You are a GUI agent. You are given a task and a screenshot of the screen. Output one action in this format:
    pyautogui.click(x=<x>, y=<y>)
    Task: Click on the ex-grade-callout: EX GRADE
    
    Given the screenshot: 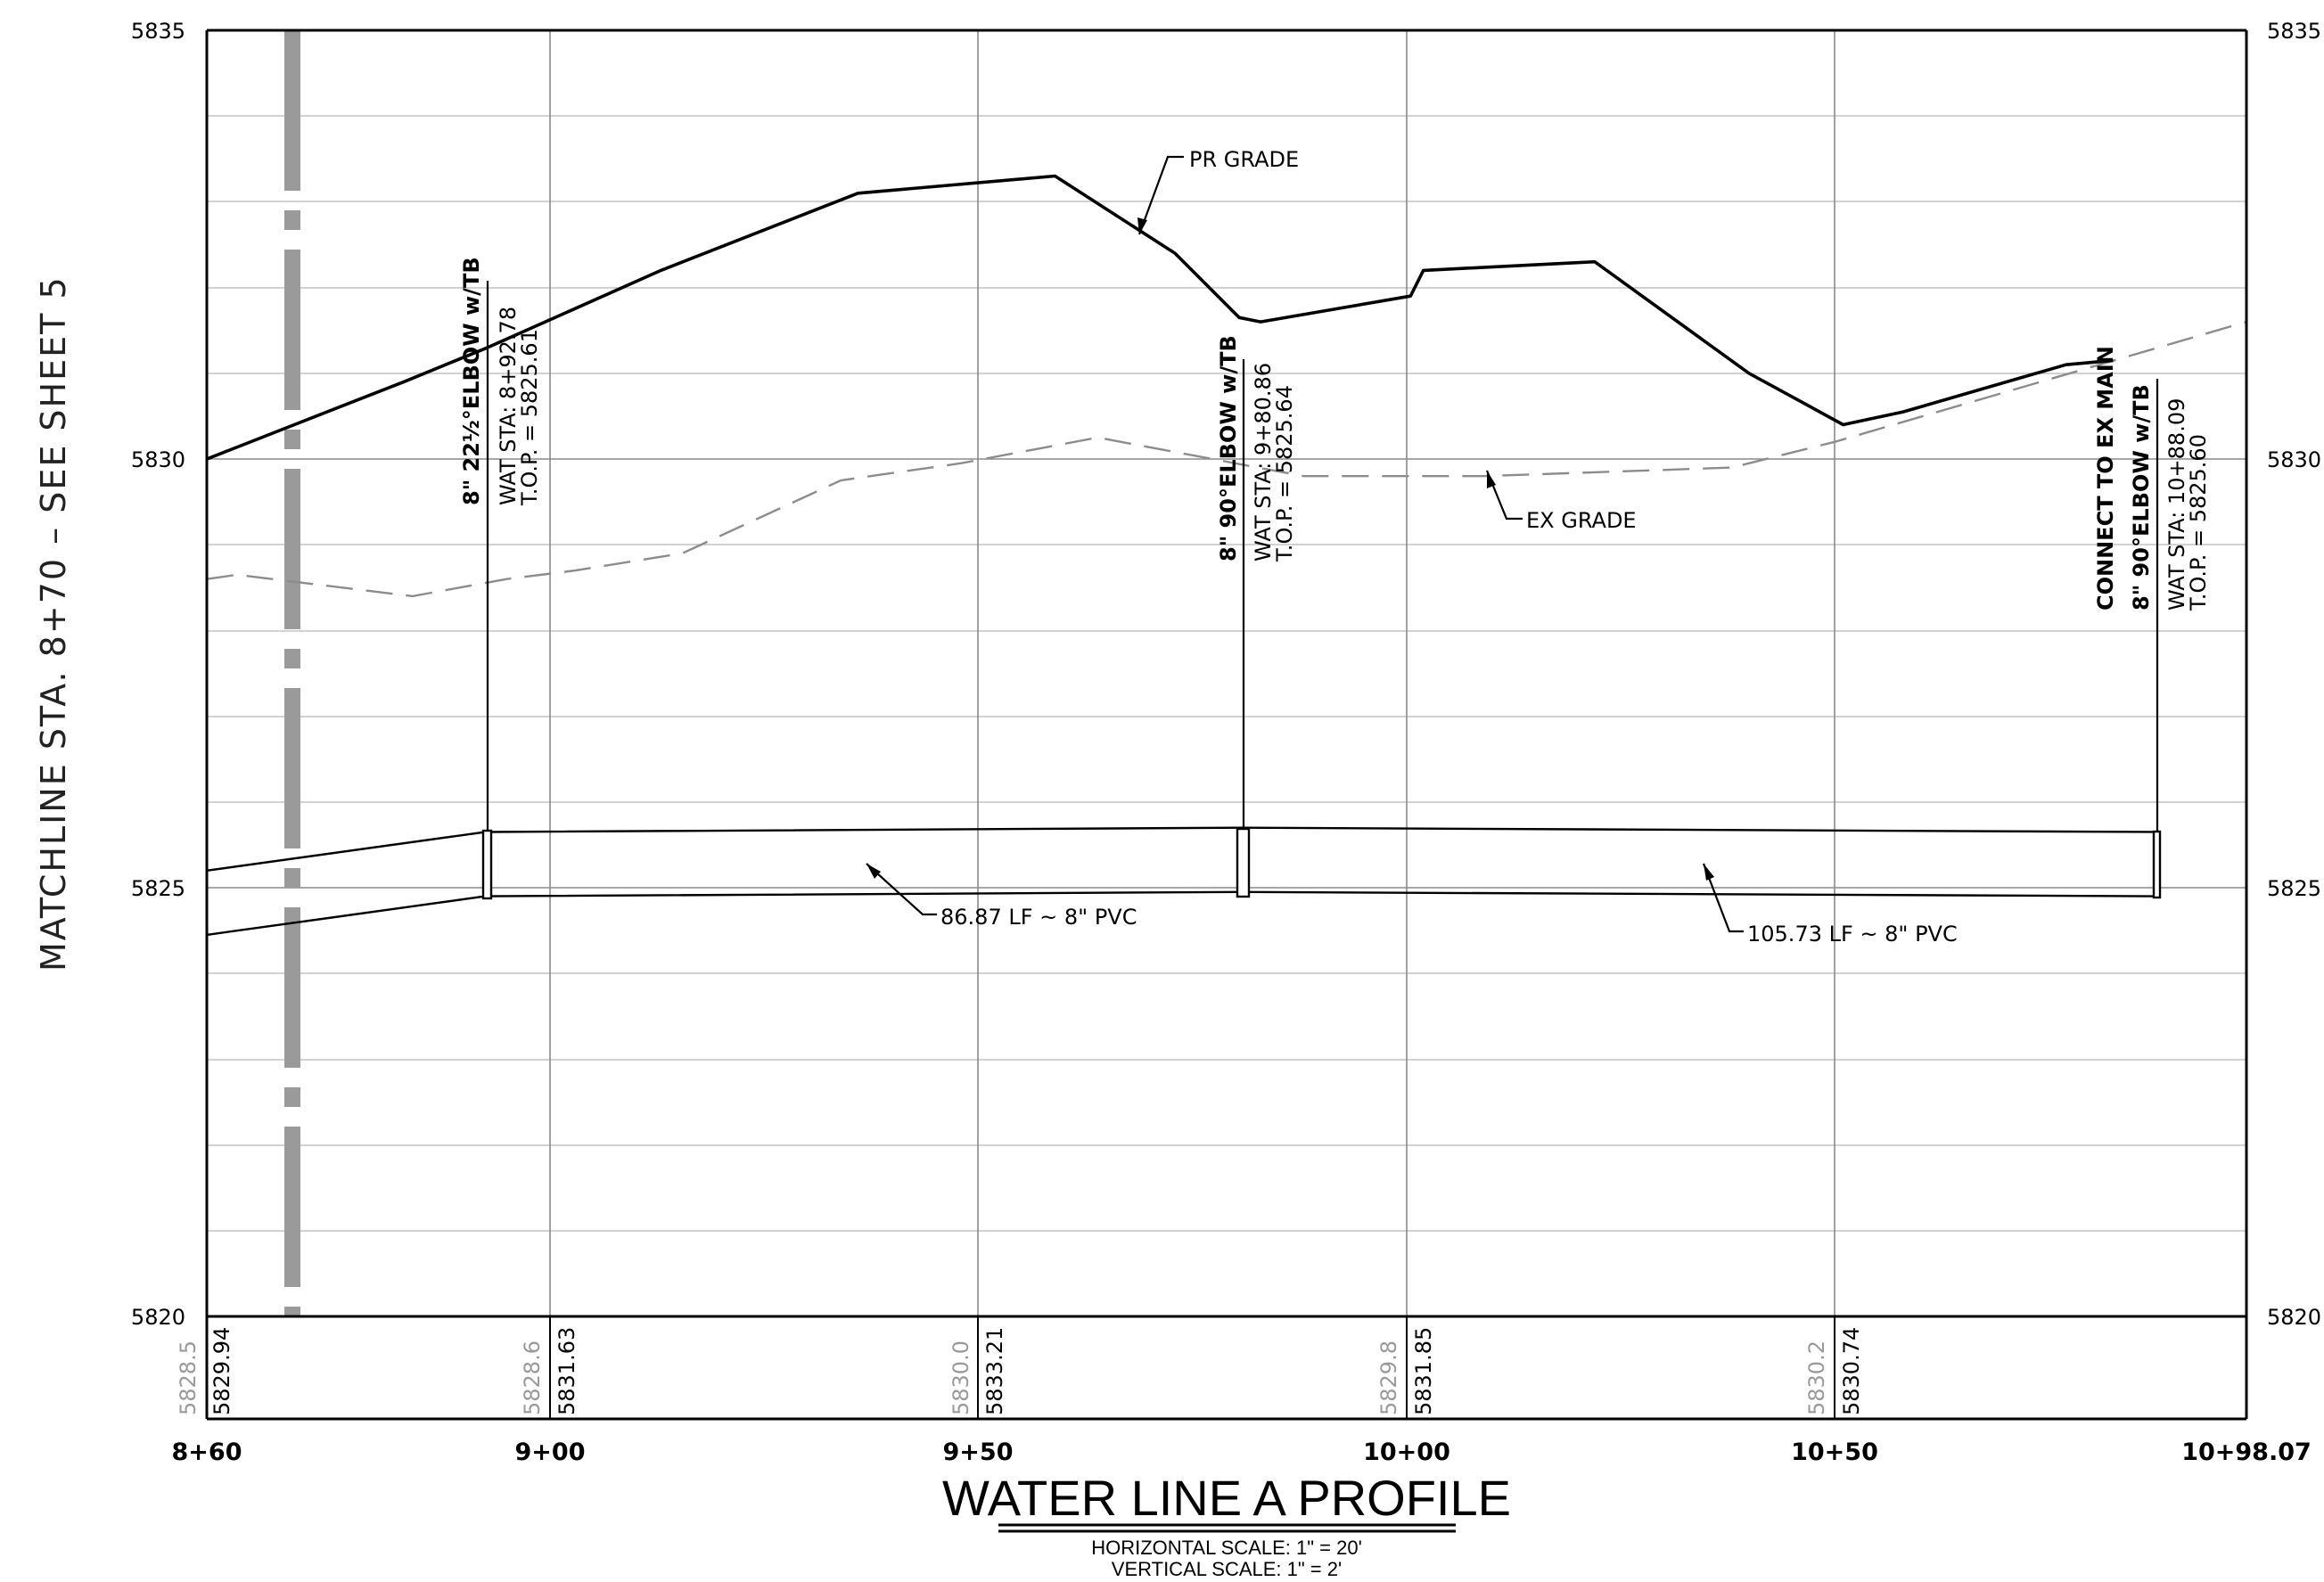 What is the action you would take?
    pyautogui.click(x=1561, y=501)
    